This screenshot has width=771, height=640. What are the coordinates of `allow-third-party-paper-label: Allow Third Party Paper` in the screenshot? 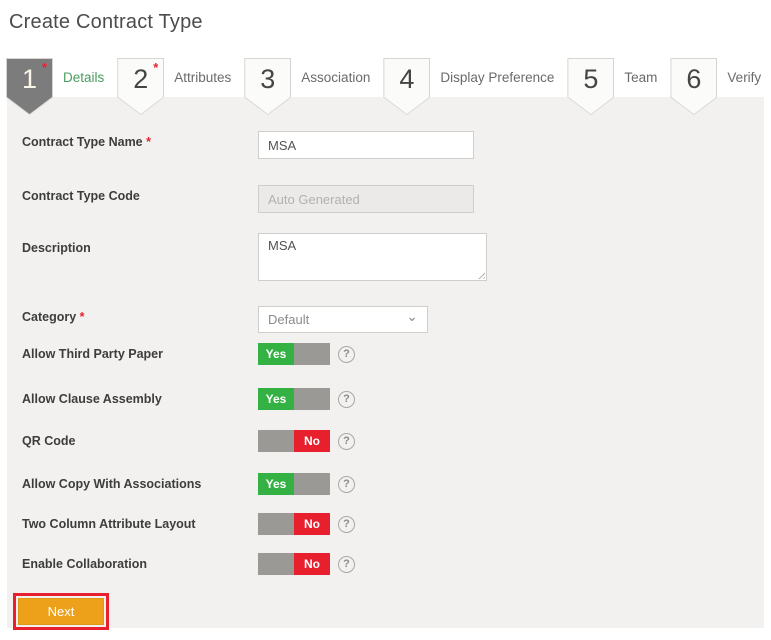 It's located at (92, 354).